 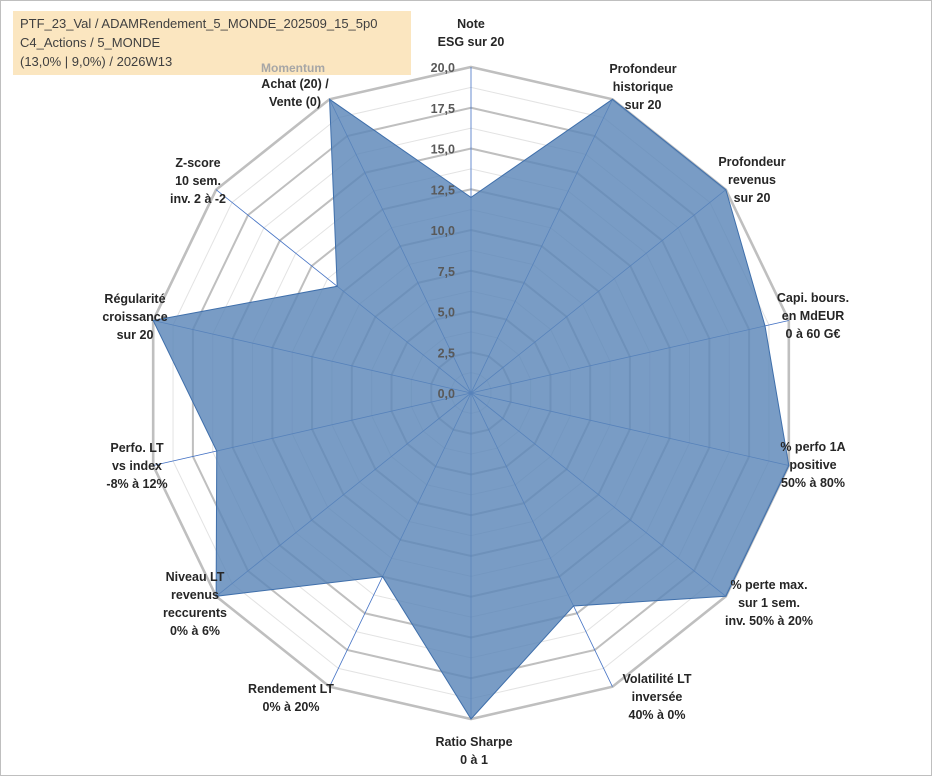 I want to click on tick-label: 5,0, so click(x=446, y=313).